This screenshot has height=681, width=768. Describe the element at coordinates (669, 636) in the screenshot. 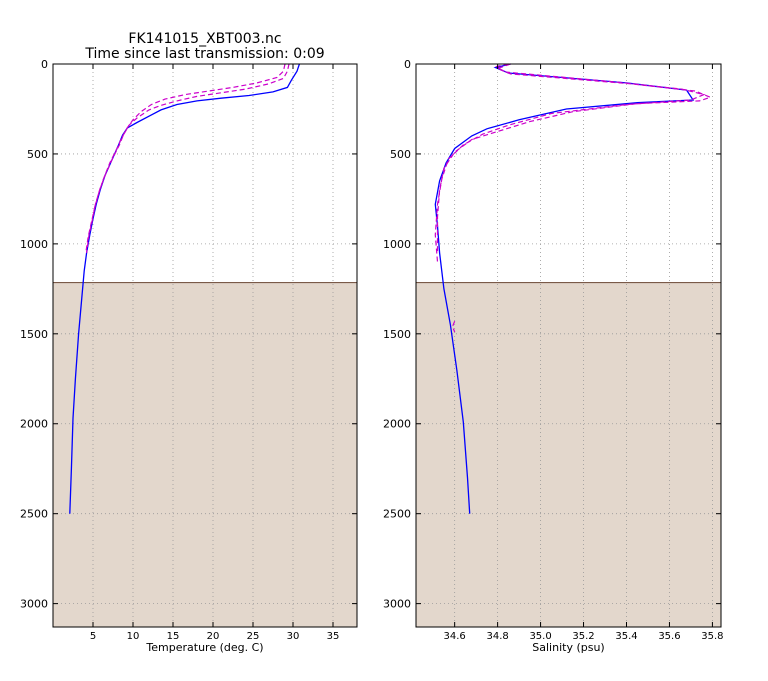

I see `x-tick-label: 35.6` at that location.